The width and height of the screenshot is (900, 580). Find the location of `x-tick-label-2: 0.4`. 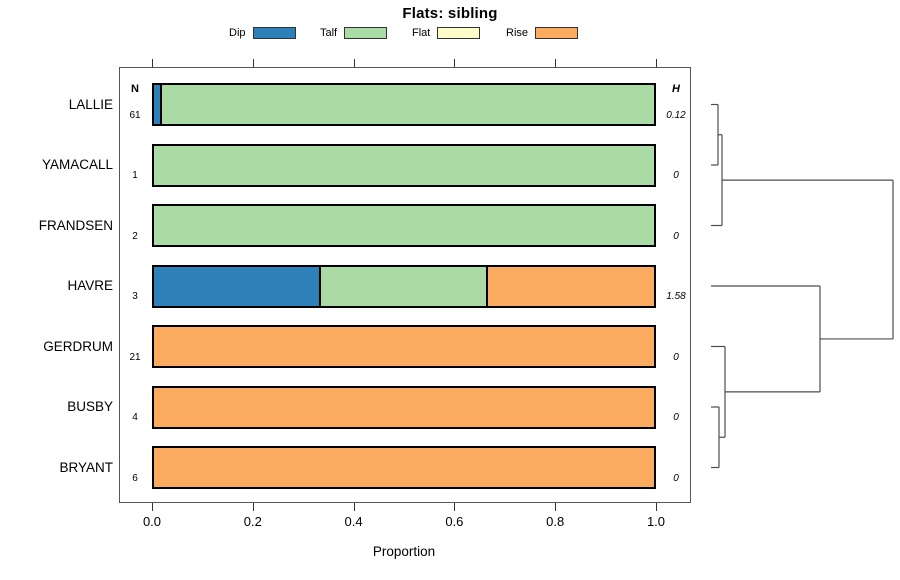

x-tick-label-2: 0.4 is located at coordinates (353, 521).